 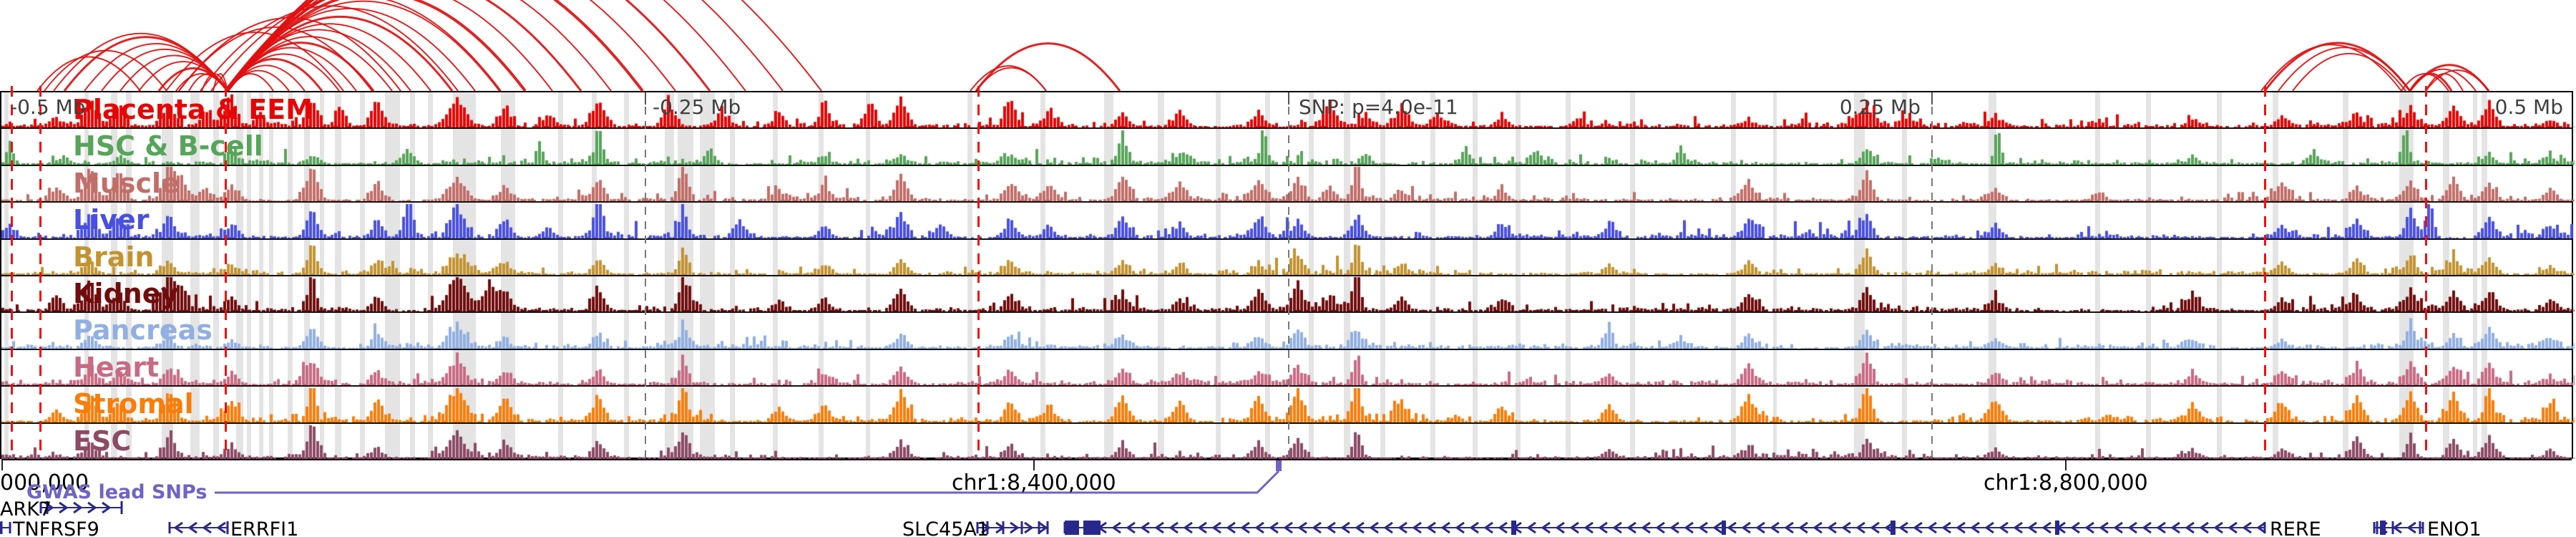 What do you see at coordinates (111, 220) in the screenshot?
I see `track-label: Liver` at bounding box center [111, 220].